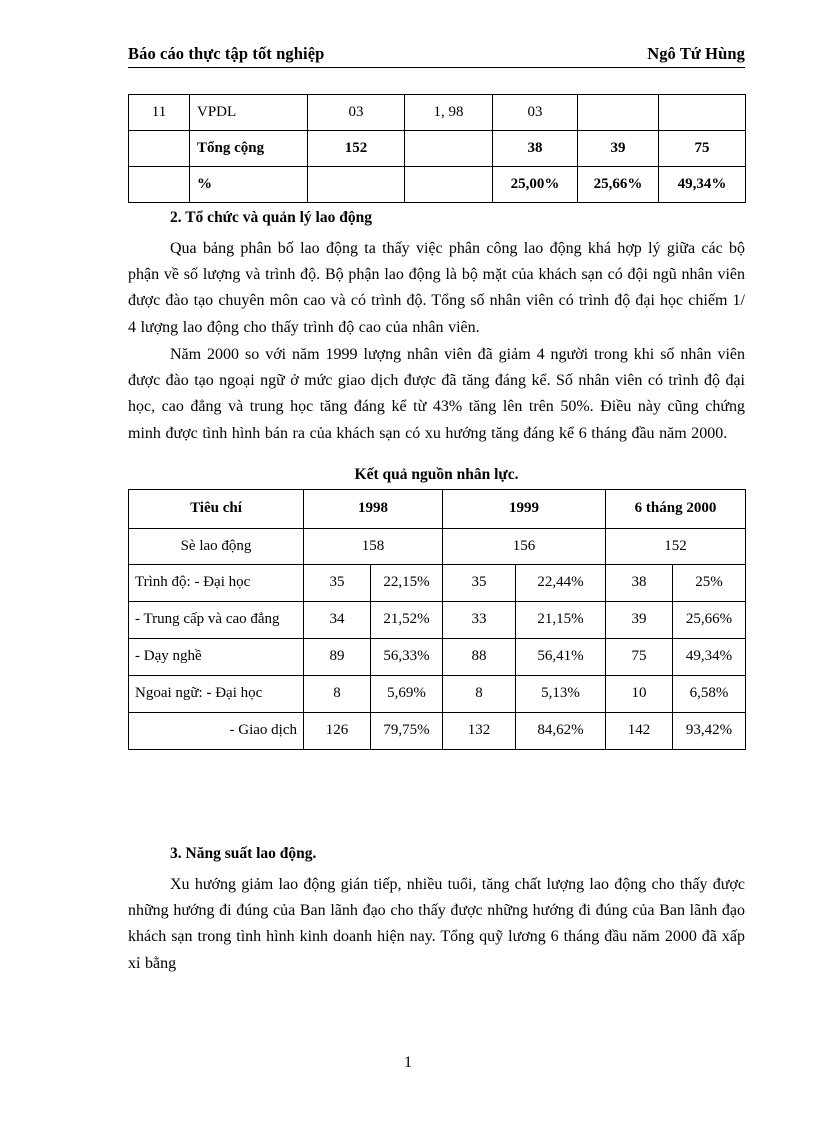 Image resolution: width=816 pixels, height=1123 pixels. I want to click on page-number: 1, so click(408, 1062).